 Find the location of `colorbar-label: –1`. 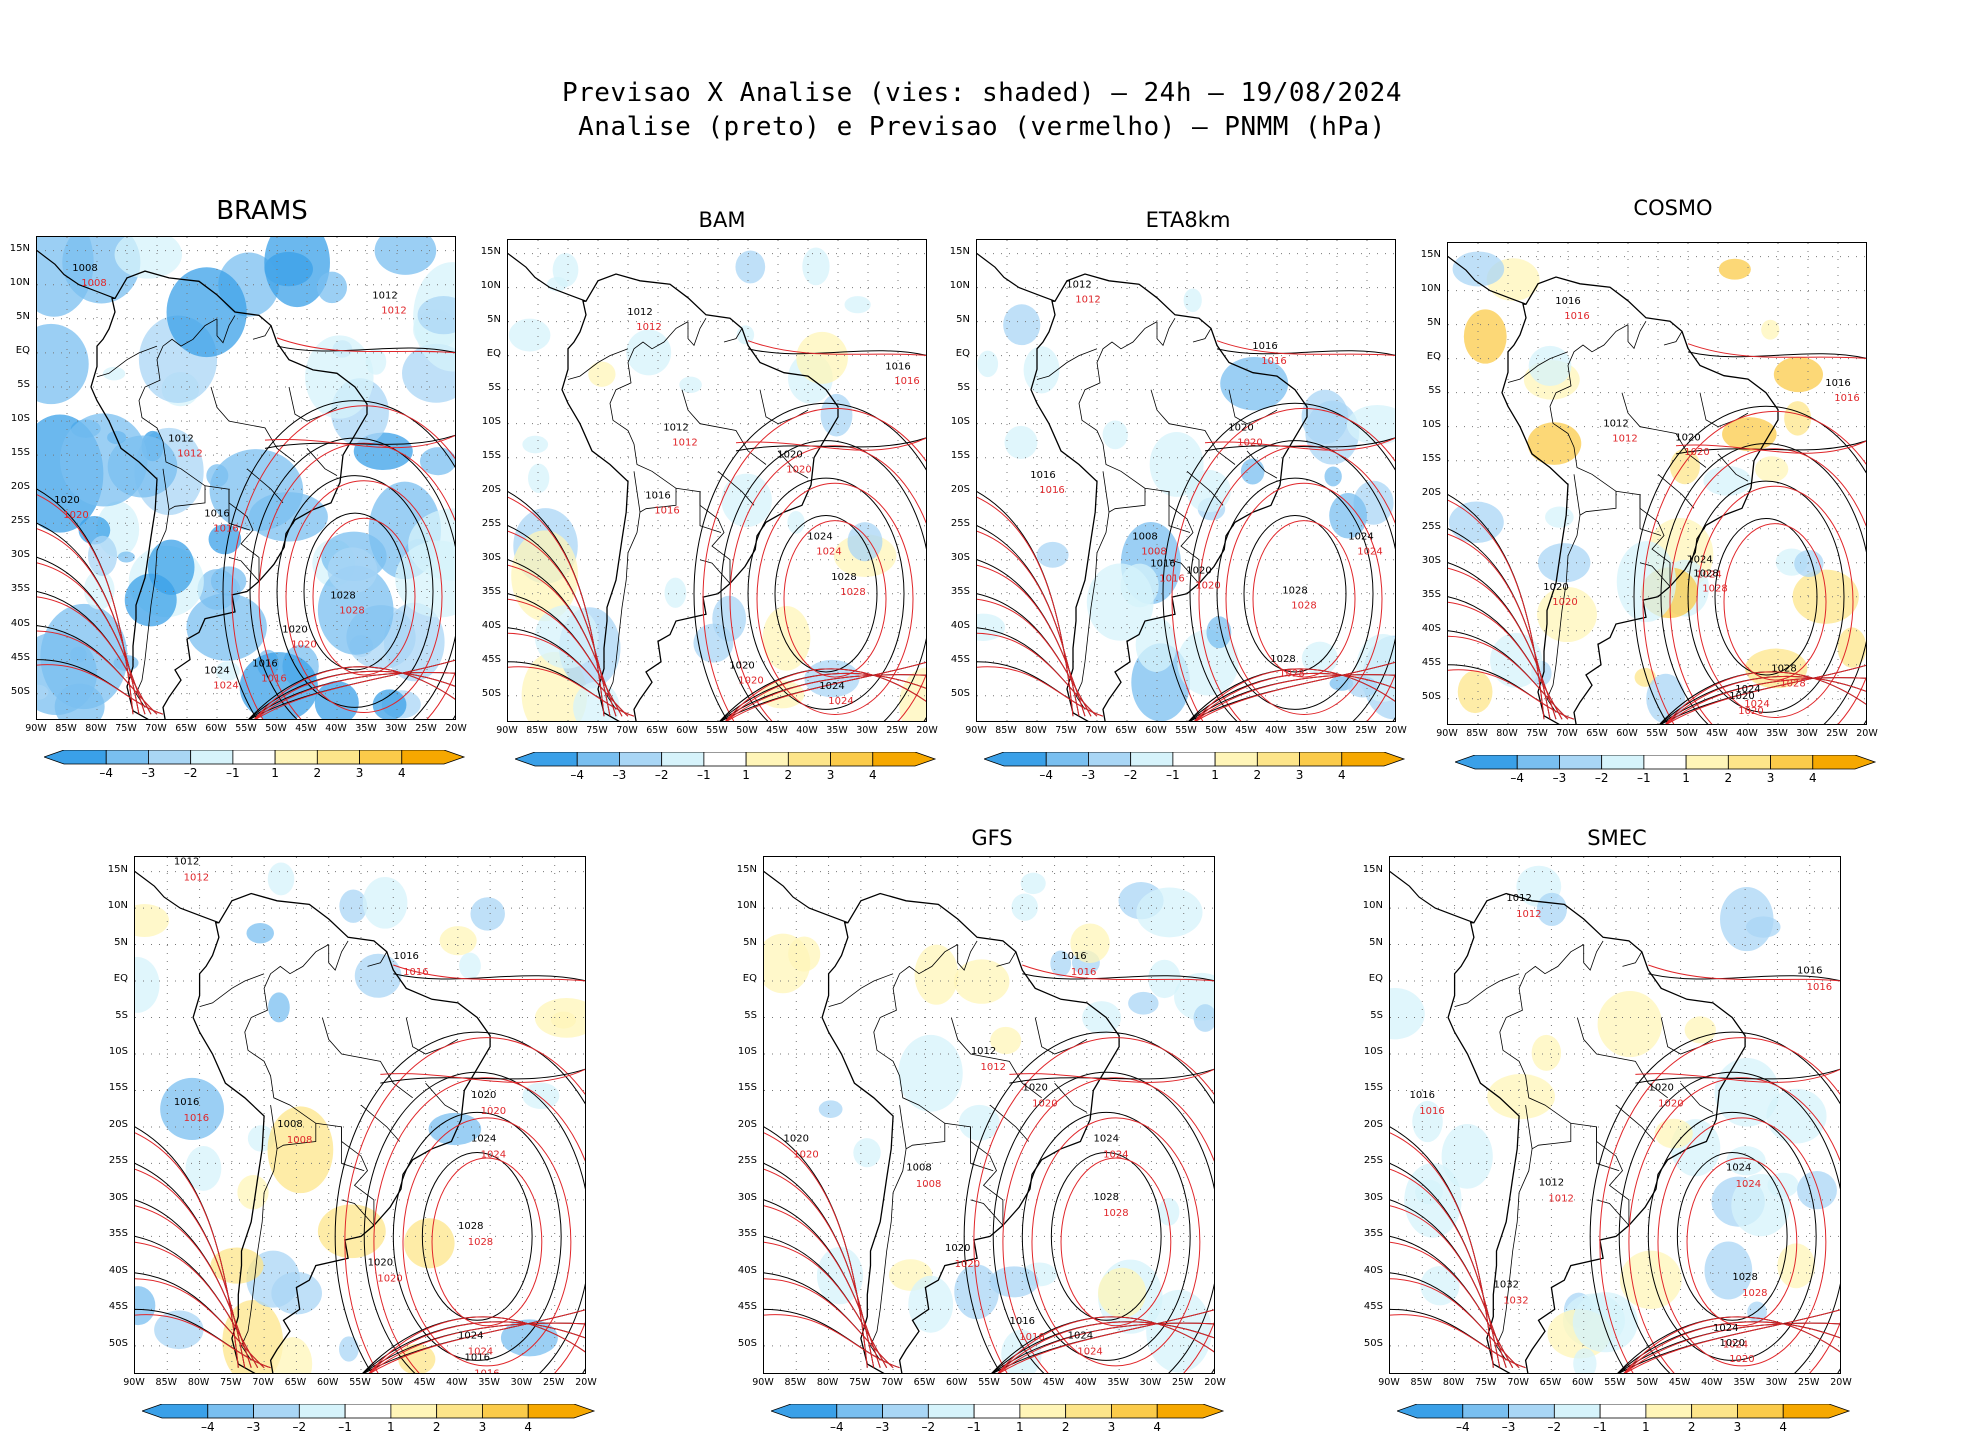

colorbar-label: –1 is located at coordinates (1644, 778).